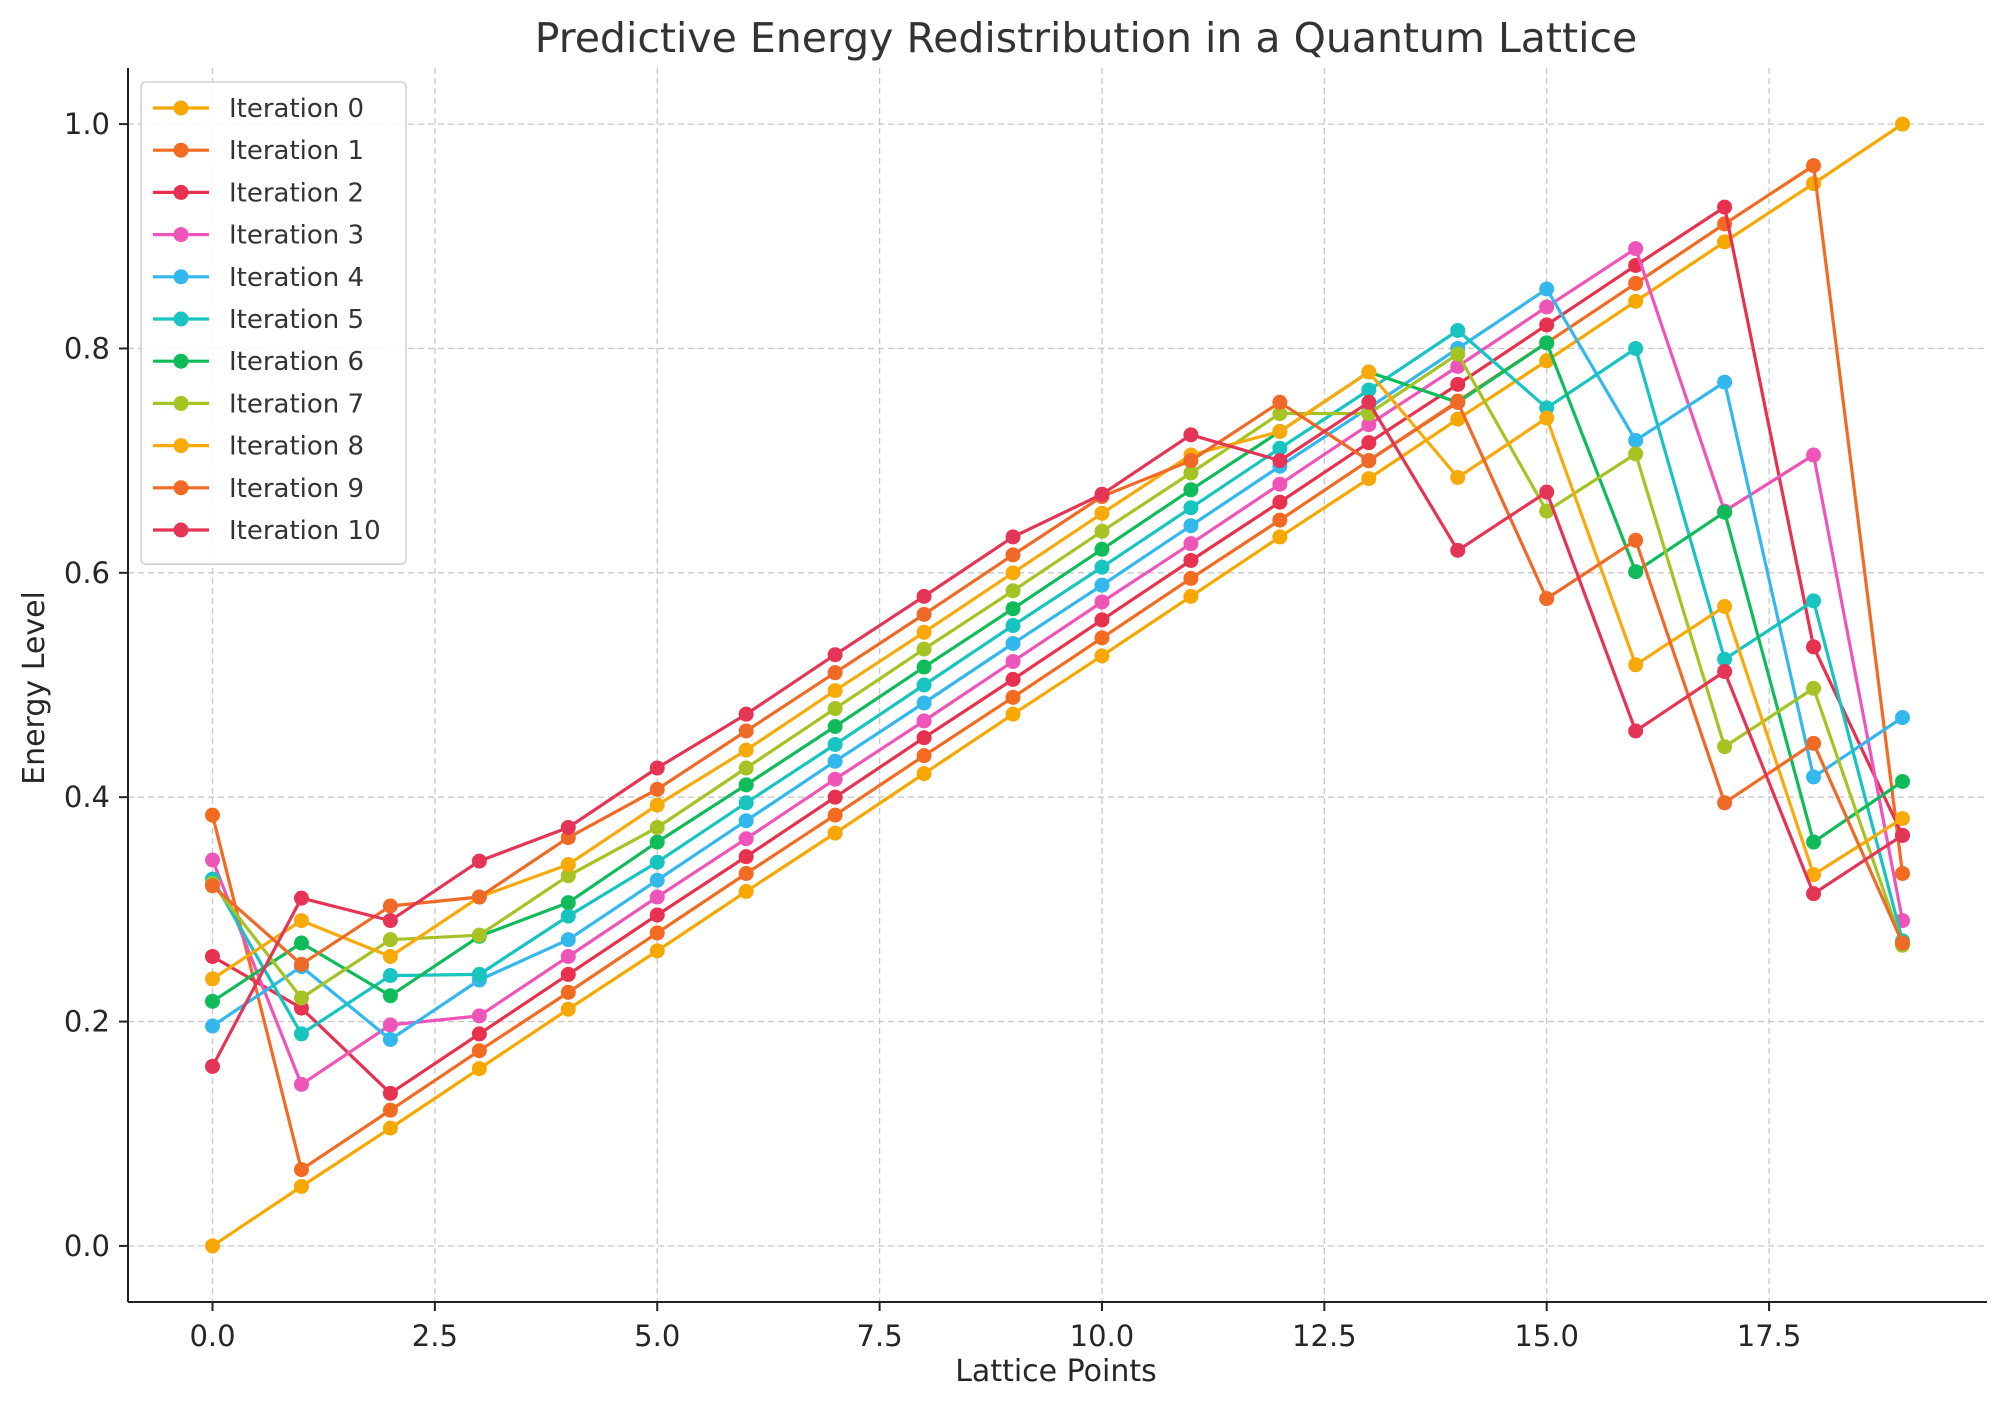 Image resolution: width=2007 pixels, height=1409 pixels. Describe the element at coordinates (296, 320) in the screenshot. I see `legend-label: Iteration 5` at that location.